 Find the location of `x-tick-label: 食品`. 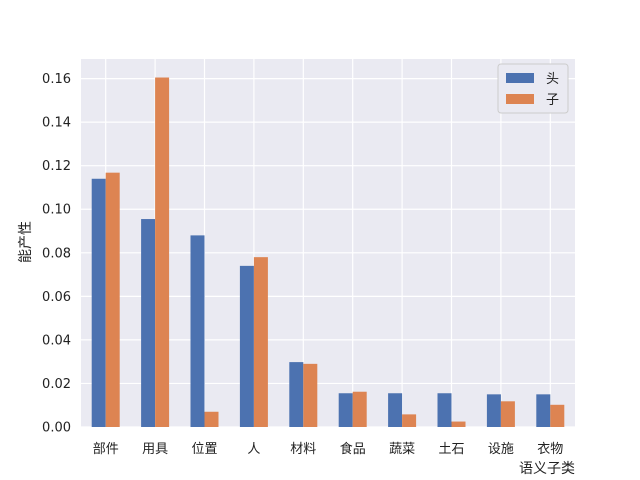

x-tick-label: 食品 is located at coordinates (353, 449).